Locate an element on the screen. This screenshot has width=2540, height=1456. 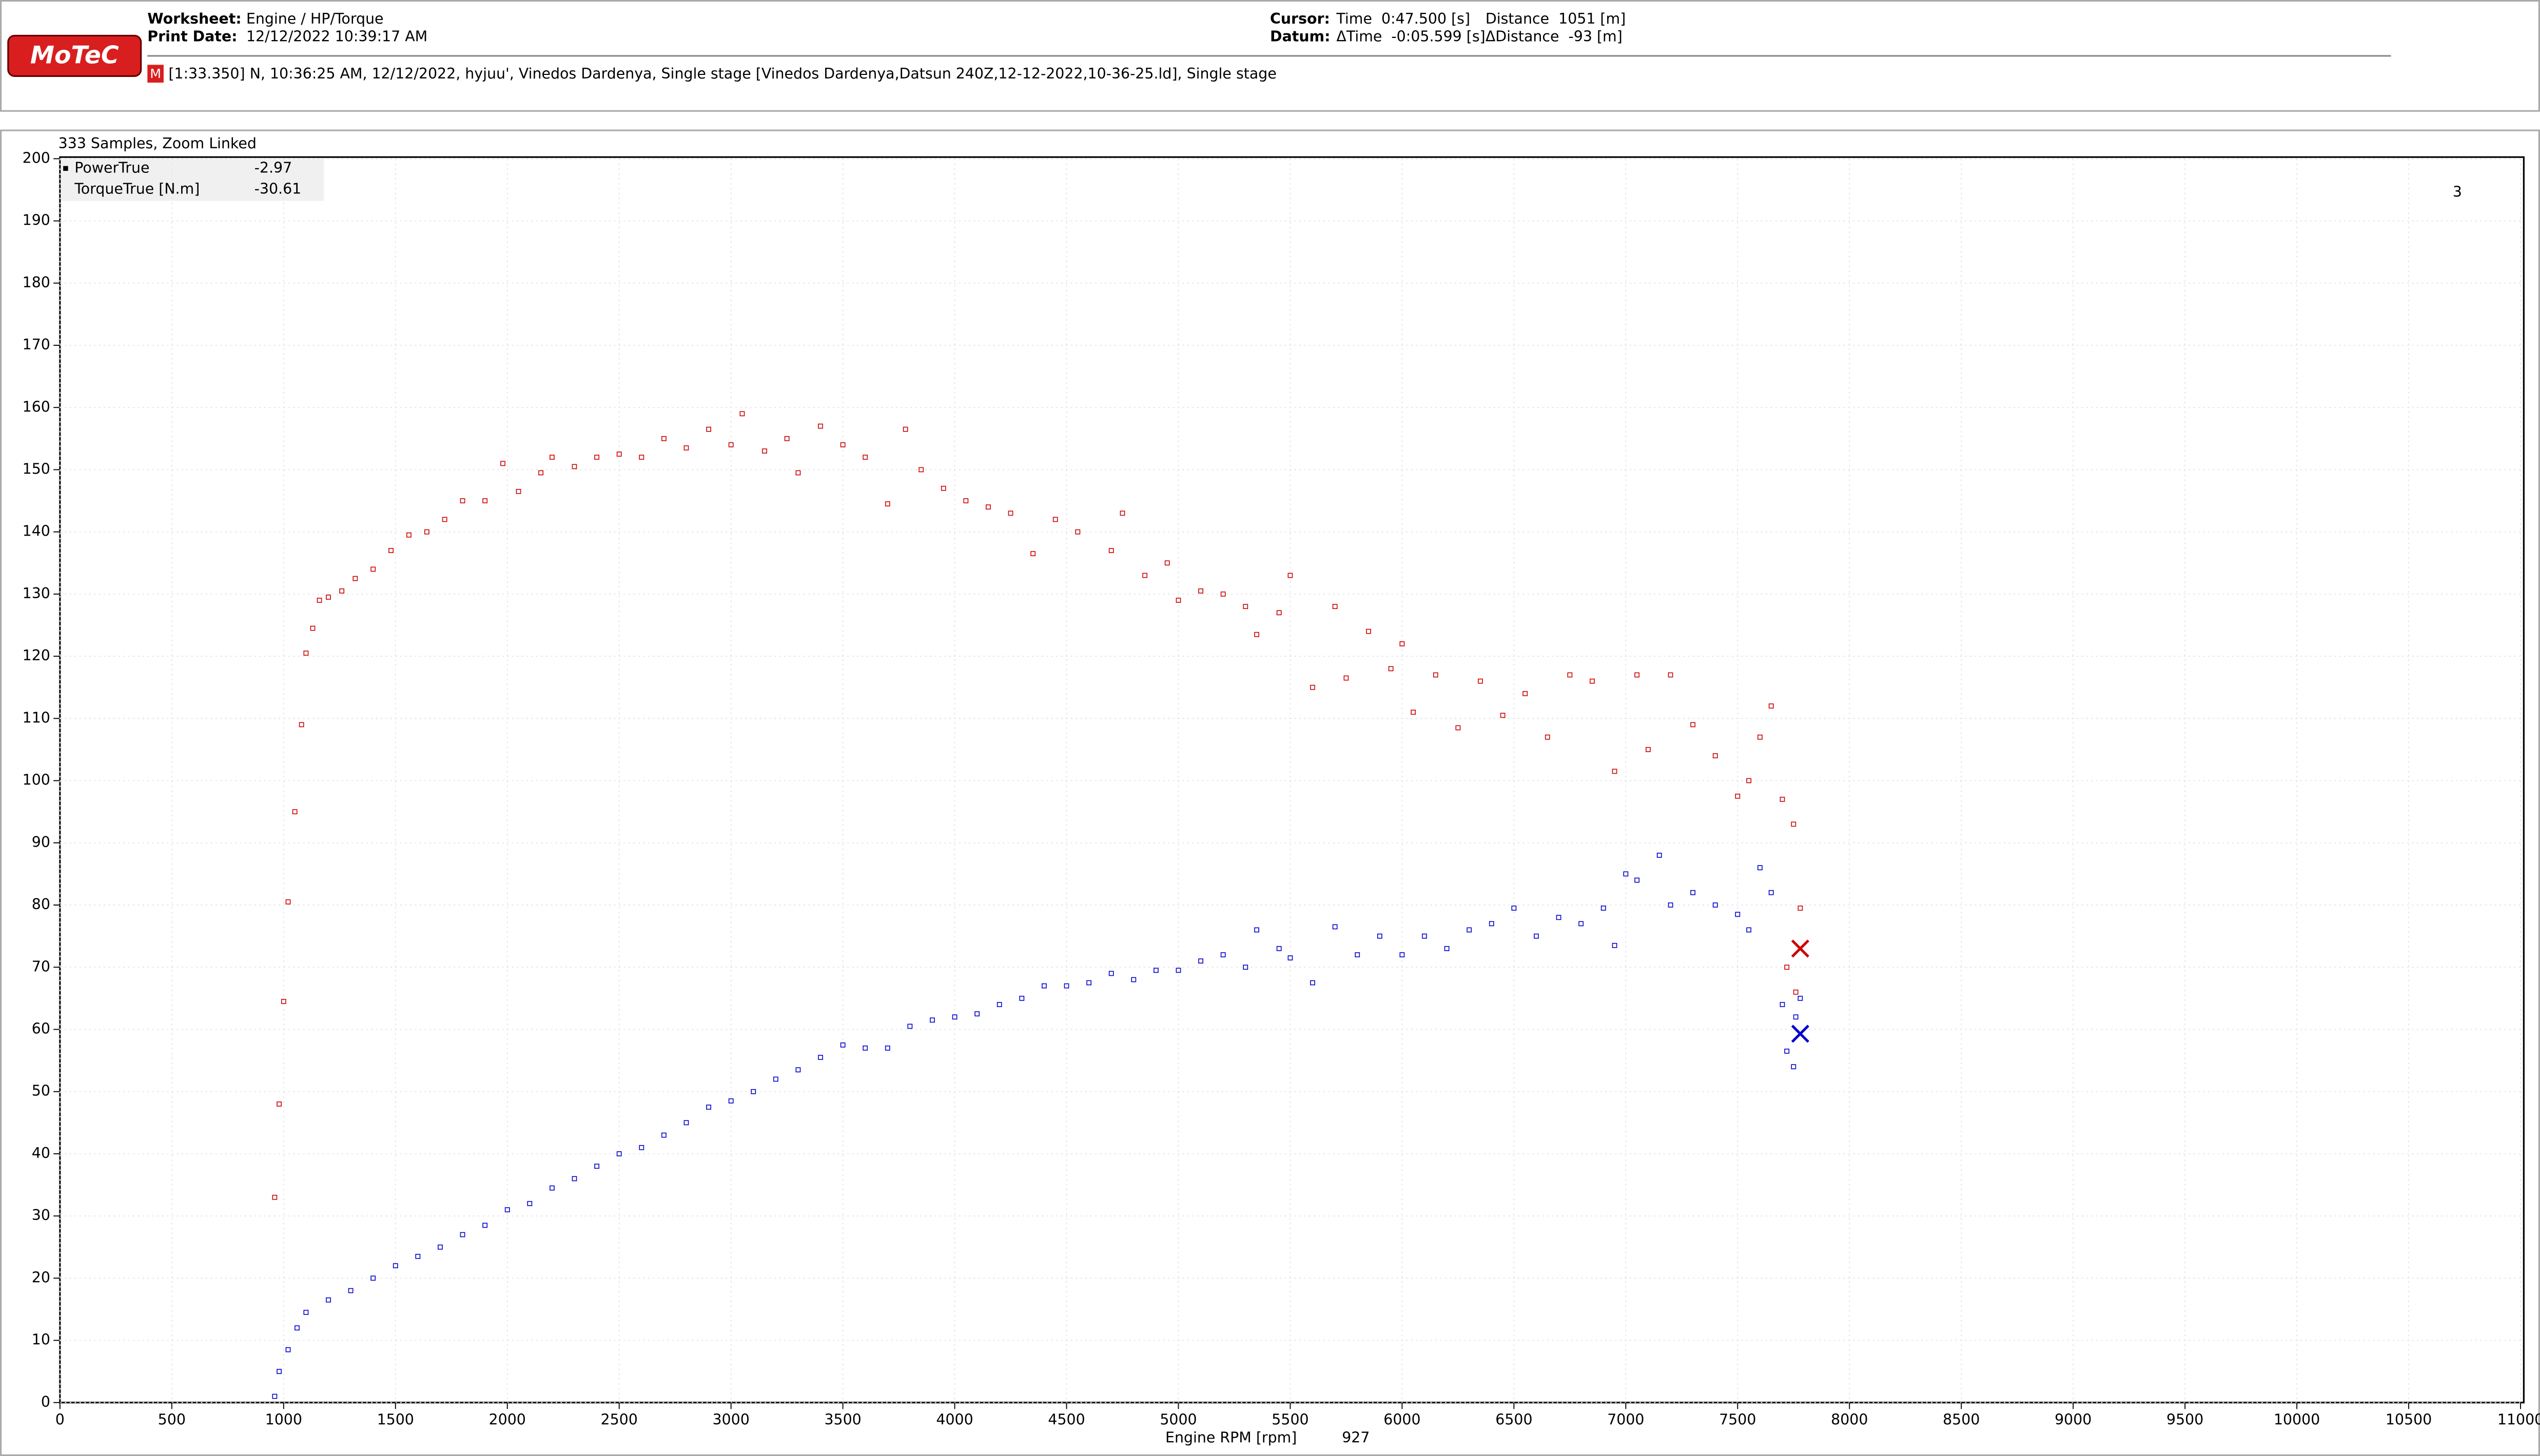
value: ΔDistance -93 [m] is located at coordinates (1554, 36).